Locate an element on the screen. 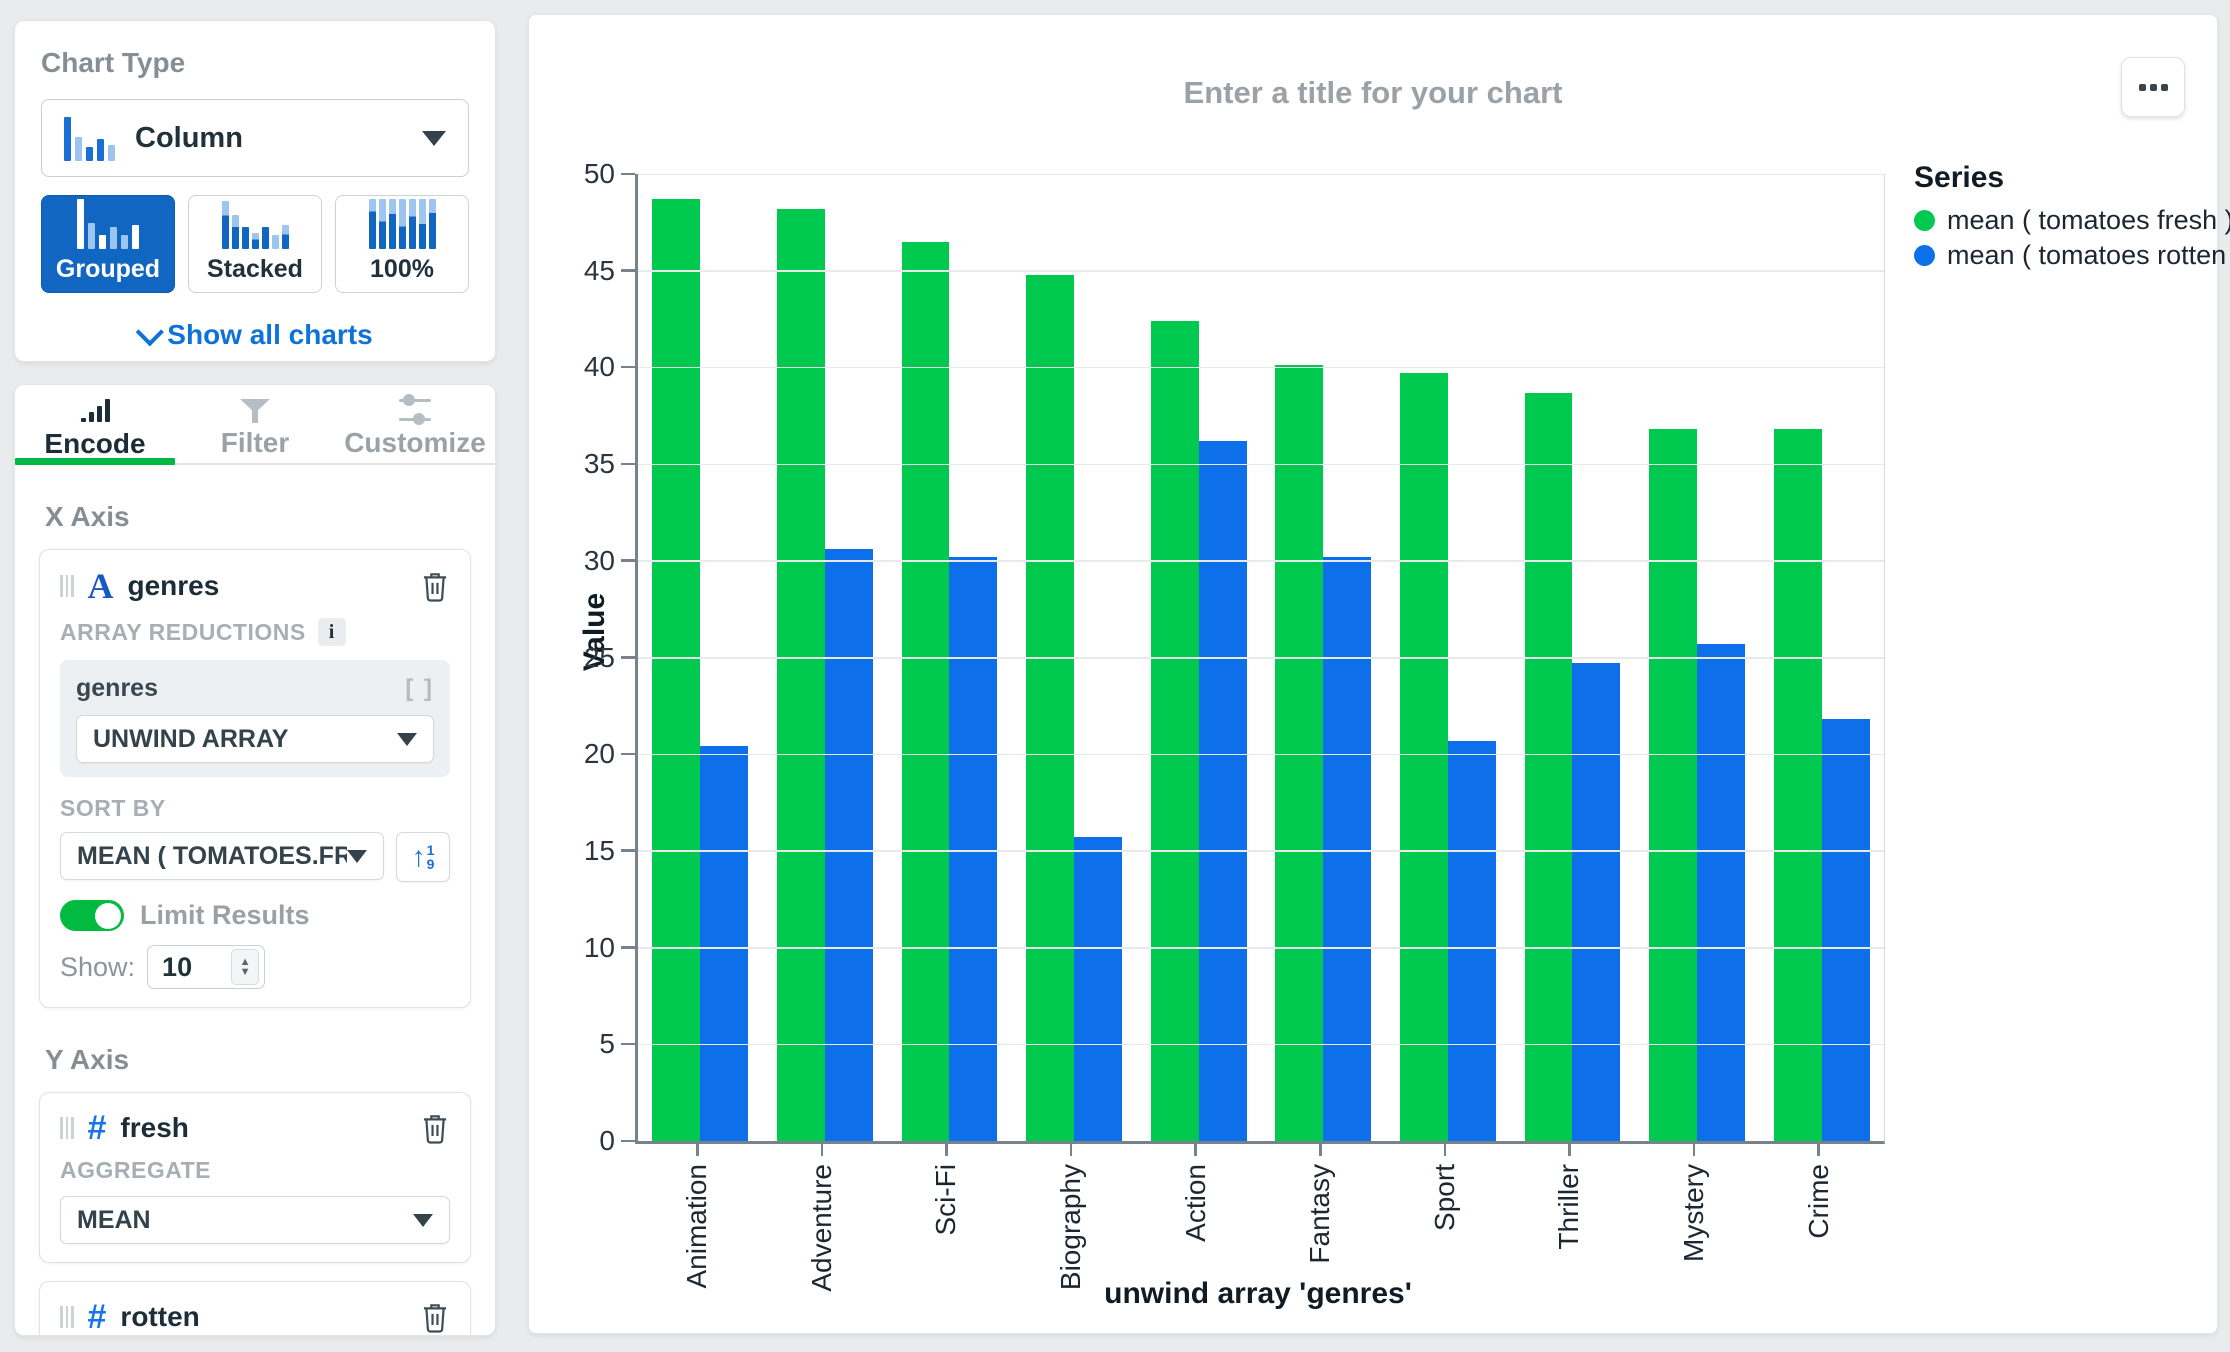  legend-label: mean ( tomatoes rotten ) is located at coordinates (2088, 255).